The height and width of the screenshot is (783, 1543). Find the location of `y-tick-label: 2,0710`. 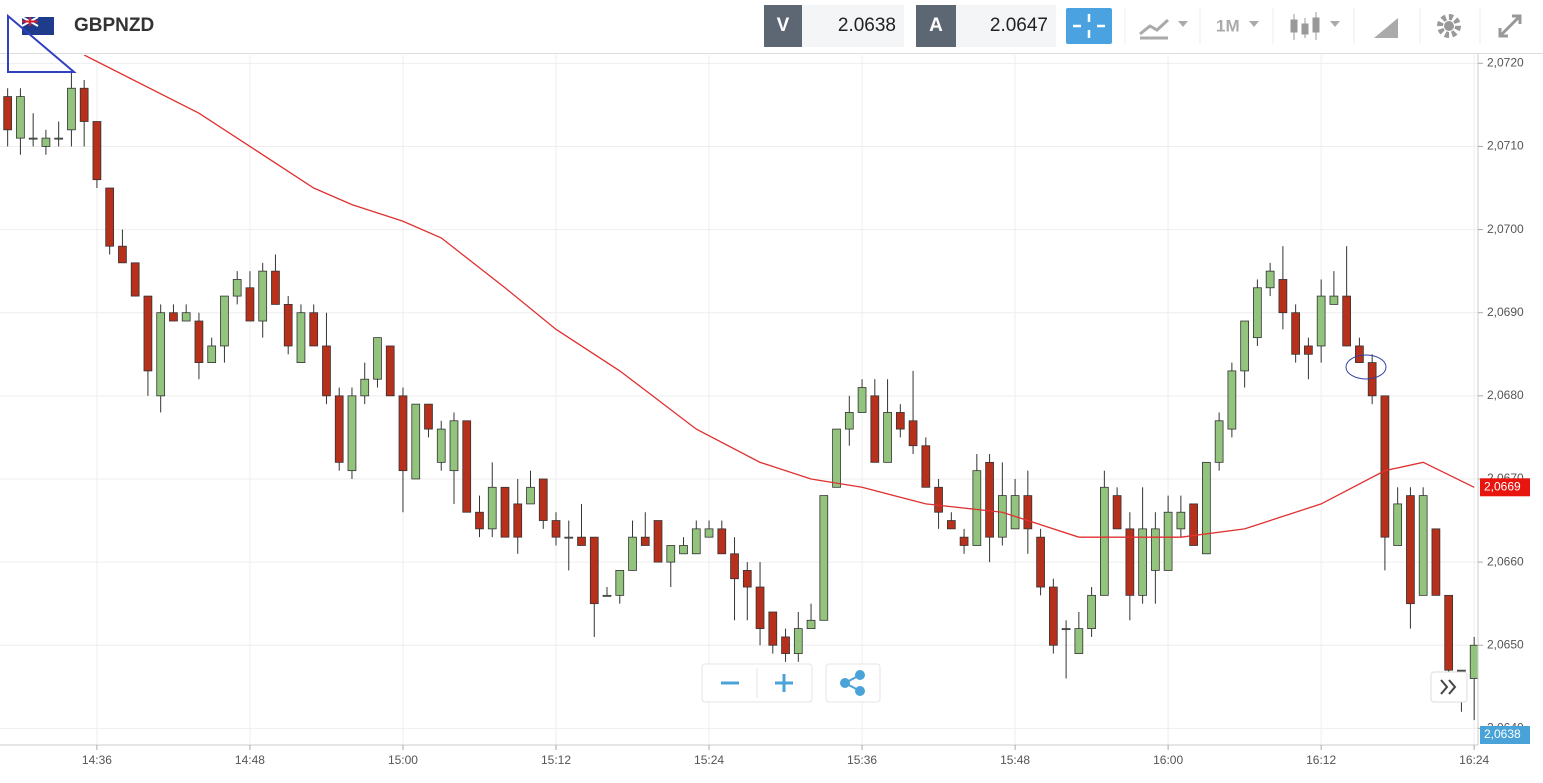

y-tick-label: 2,0710 is located at coordinates (1505, 146).